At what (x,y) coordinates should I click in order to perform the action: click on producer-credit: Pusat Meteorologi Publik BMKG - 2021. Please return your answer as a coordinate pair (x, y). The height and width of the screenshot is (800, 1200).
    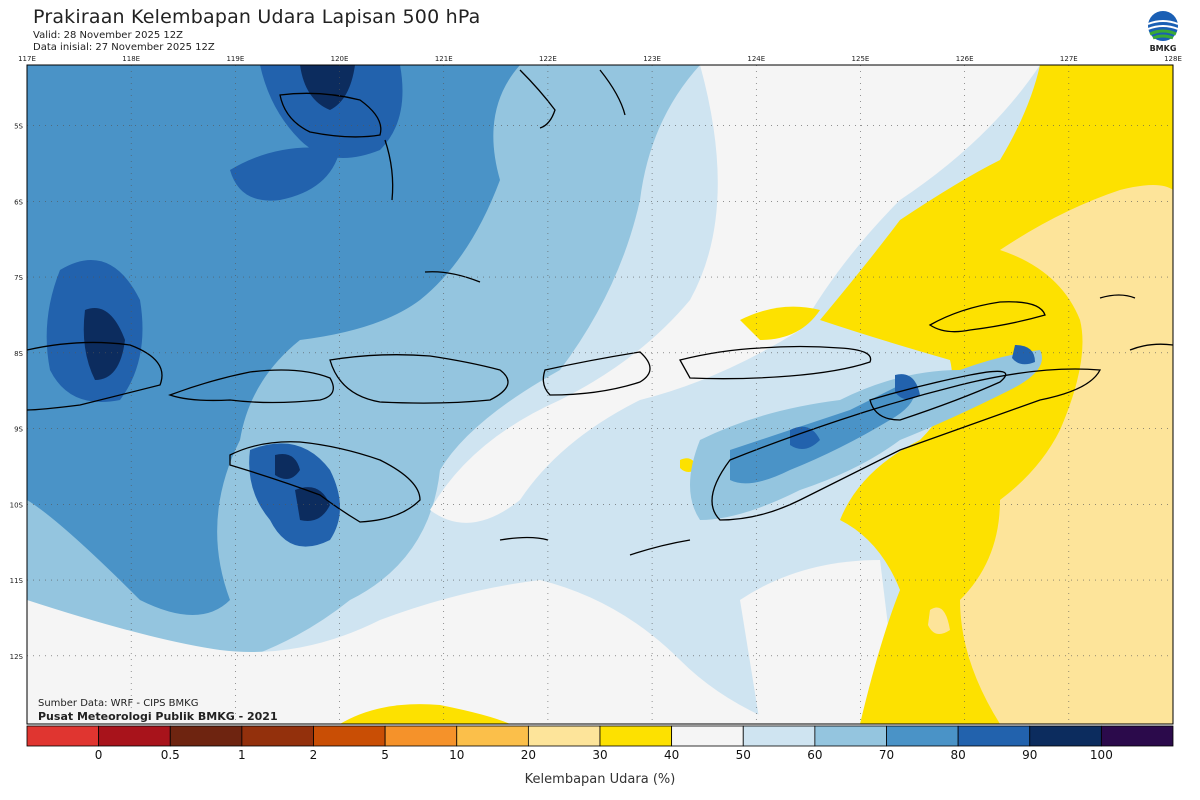
    Looking at the image, I should click on (158, 716).